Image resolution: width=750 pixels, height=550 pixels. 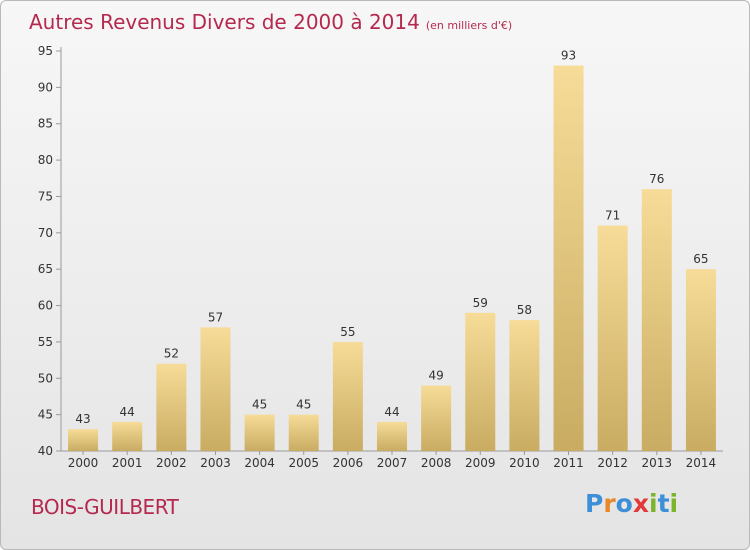 I want to click on logo-letter: r, so click(x=609, y=503).